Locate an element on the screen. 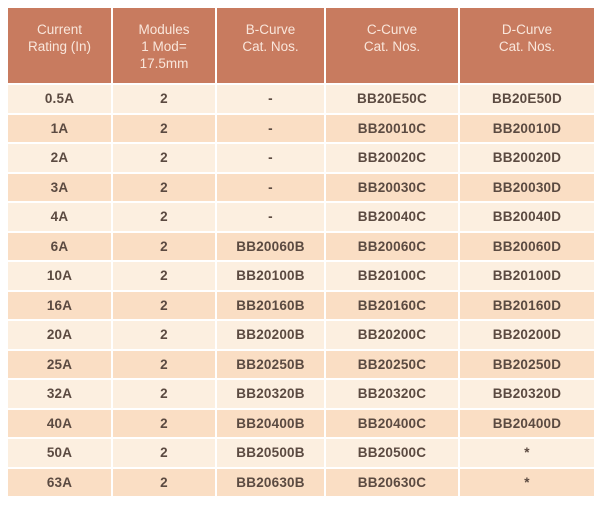 This screenshot has height=514, width=603. table-row: 0.5A 2- BB20E50C BB20E50D is located at coordinates (301, 99).